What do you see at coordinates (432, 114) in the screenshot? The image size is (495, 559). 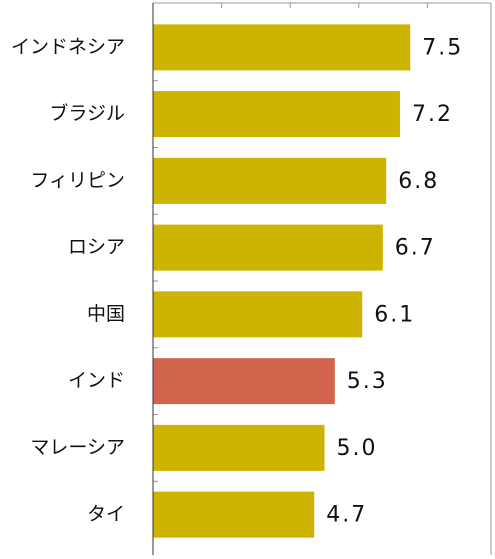 I see `value-label: 7.2` at bounding box center [432, 114].